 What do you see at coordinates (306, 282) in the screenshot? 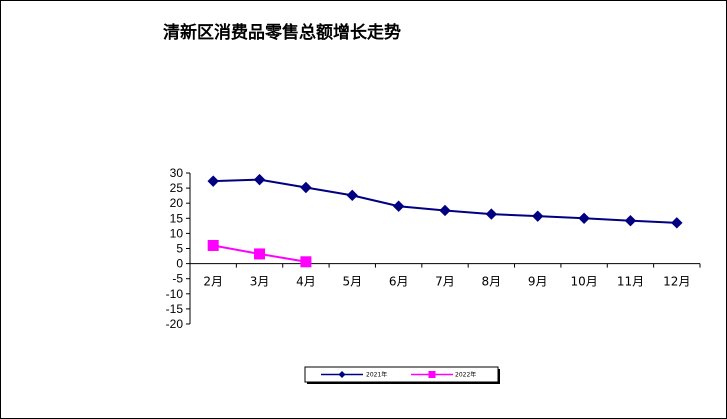
I see `x-tick-label: 4月` at bounding box center [306, 282].